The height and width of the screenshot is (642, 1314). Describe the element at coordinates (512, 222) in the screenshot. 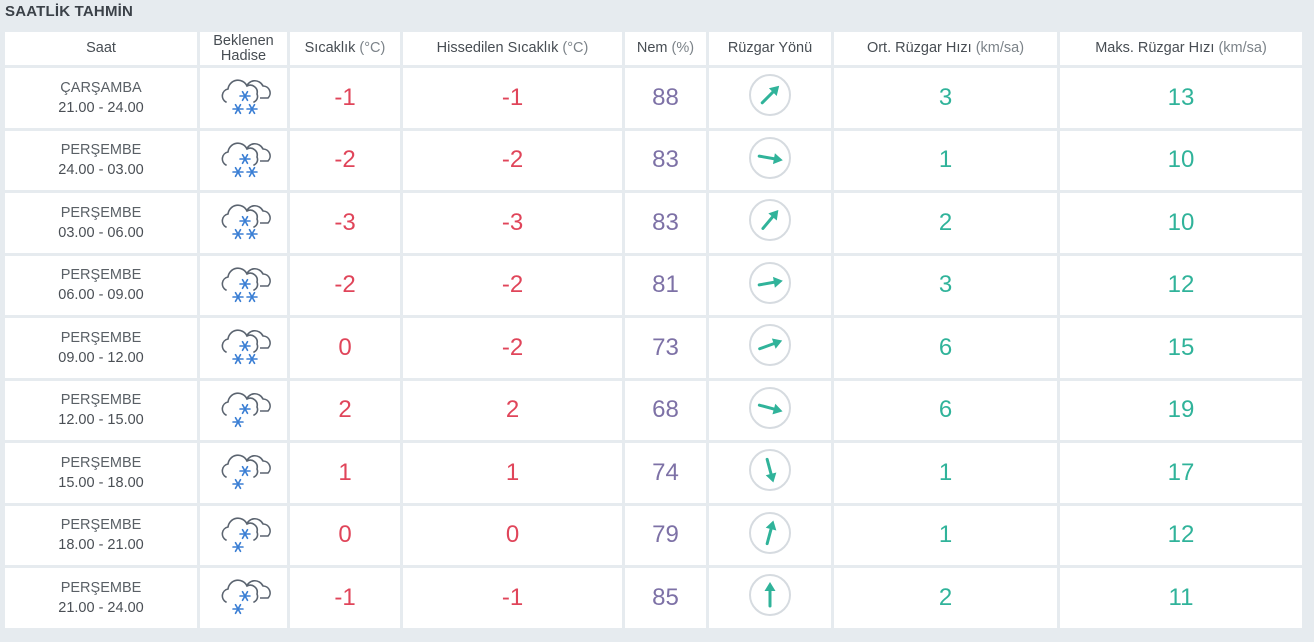

I see `feels-like-value: -3` at that location.